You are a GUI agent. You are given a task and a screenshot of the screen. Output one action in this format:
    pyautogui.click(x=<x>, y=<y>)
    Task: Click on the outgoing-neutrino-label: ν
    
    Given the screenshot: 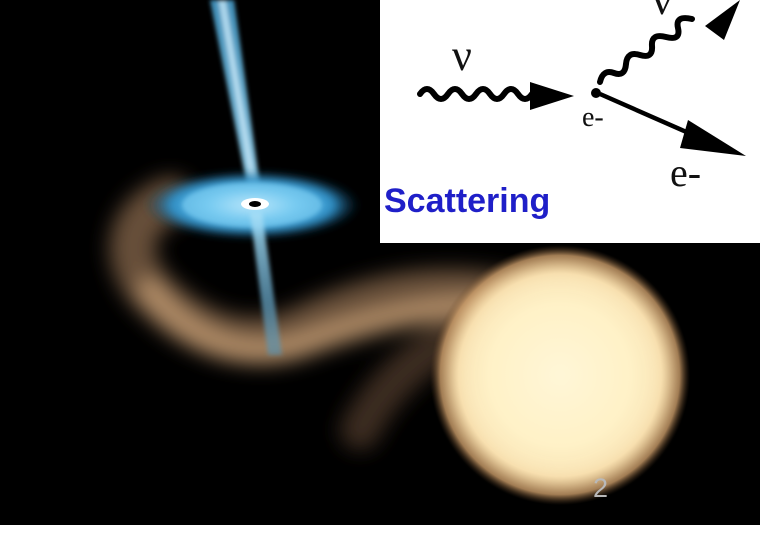 What is the action you would take?
    pyautogui.click(x=662, y=12)
    